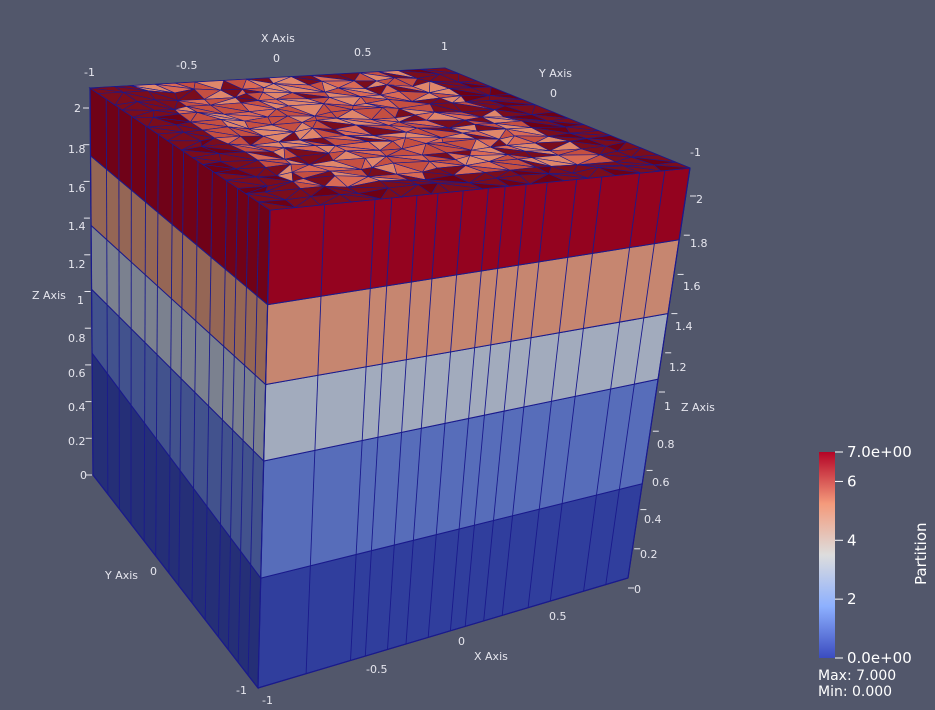  What do you see at coordinates (153, 571) in the screenshot?
I see `bottom-y-tick: 0` at bounding box center [153, 571].